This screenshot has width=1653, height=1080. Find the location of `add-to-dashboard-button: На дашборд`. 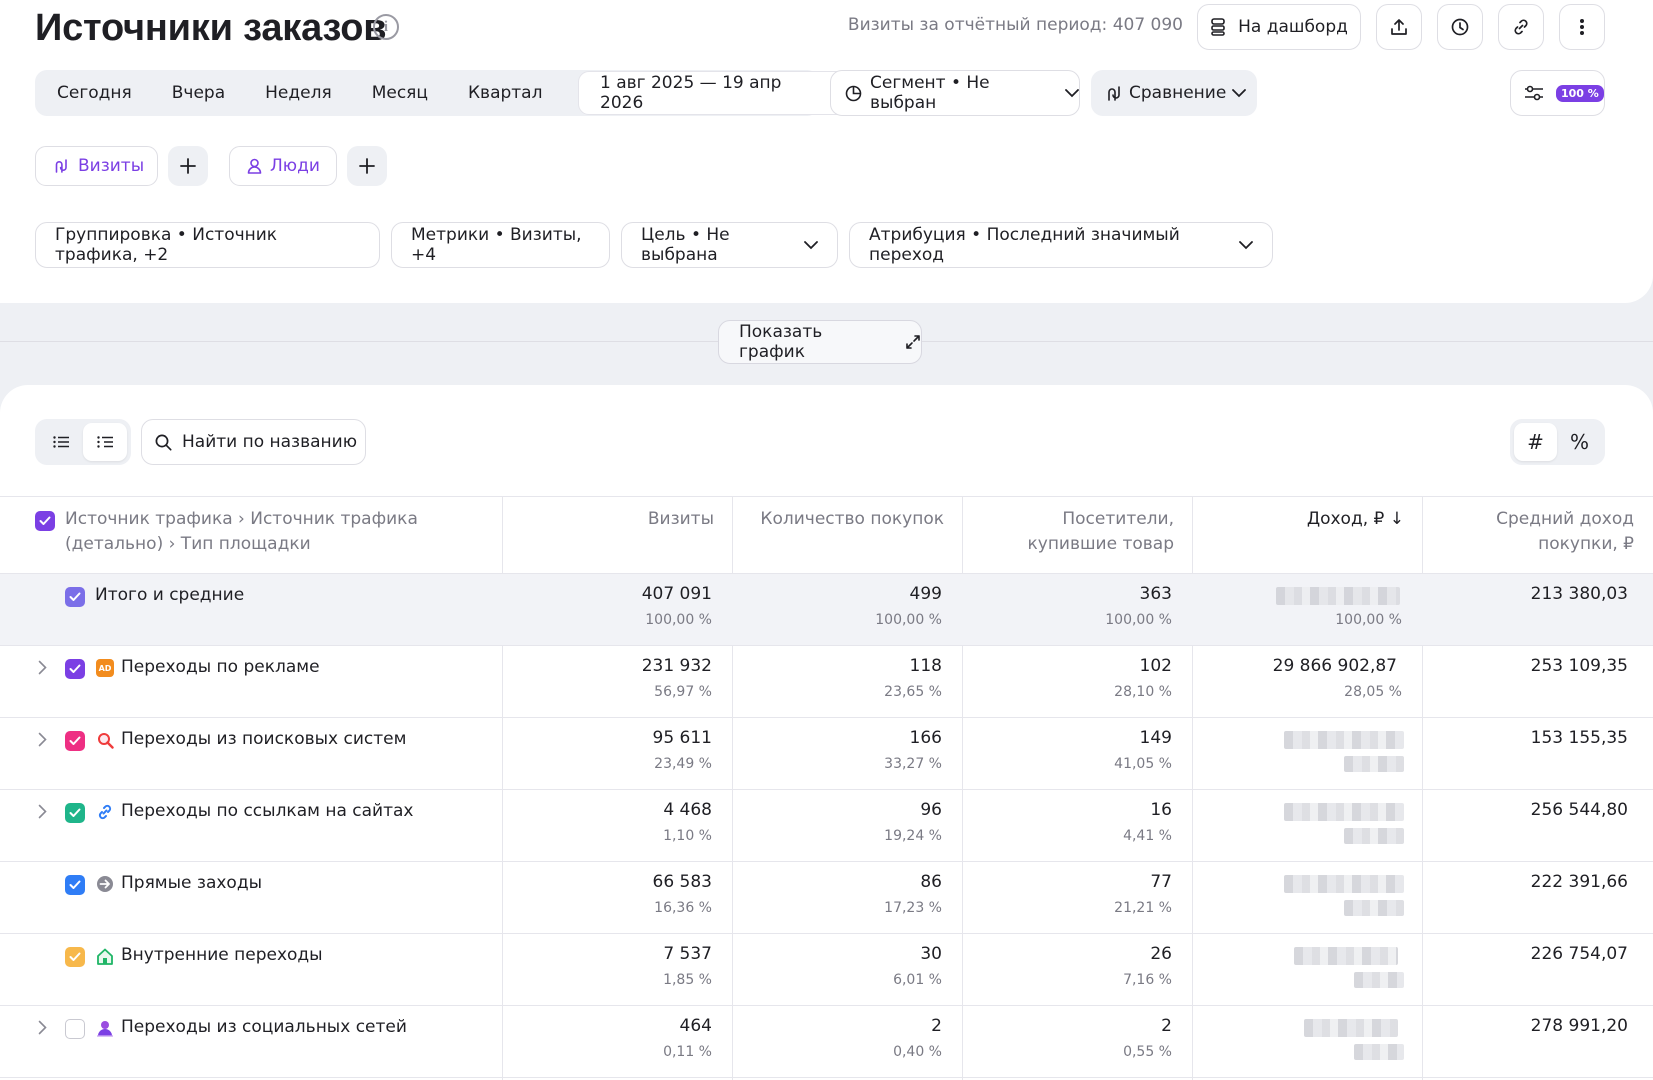

add-to-dashboard-button: На дашборд is located at coordinates (1279, 27).